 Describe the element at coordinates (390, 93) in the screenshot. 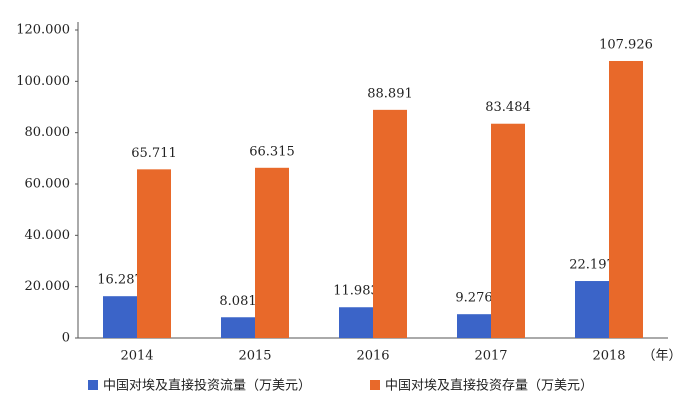

I see `value-label: 88.891` at that location.